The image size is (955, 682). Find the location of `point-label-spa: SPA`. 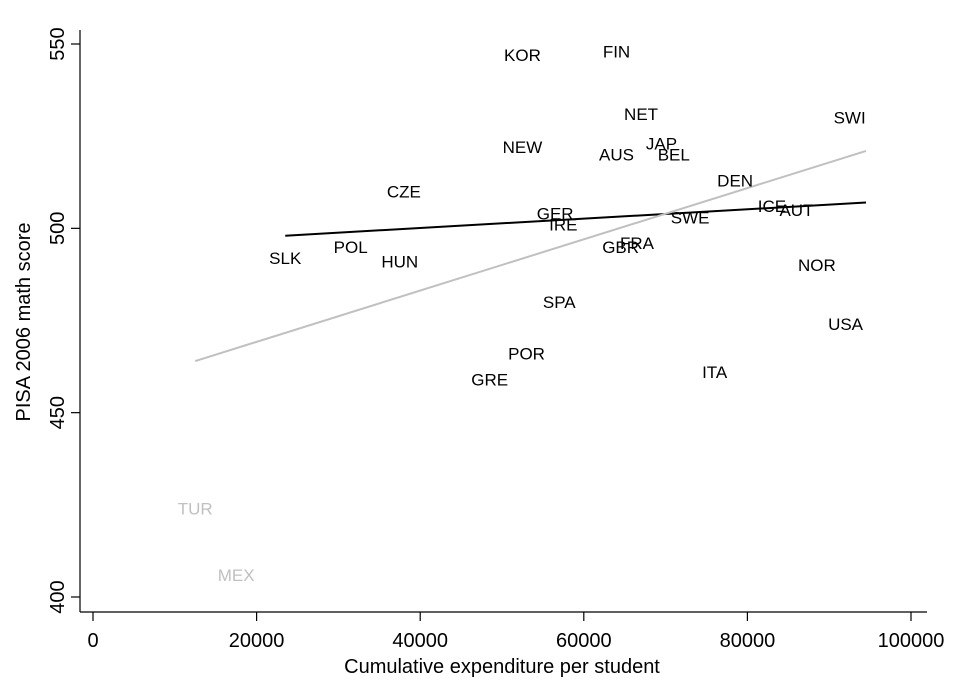

point-label-spa: SPA is located at coordinates (559, 302).